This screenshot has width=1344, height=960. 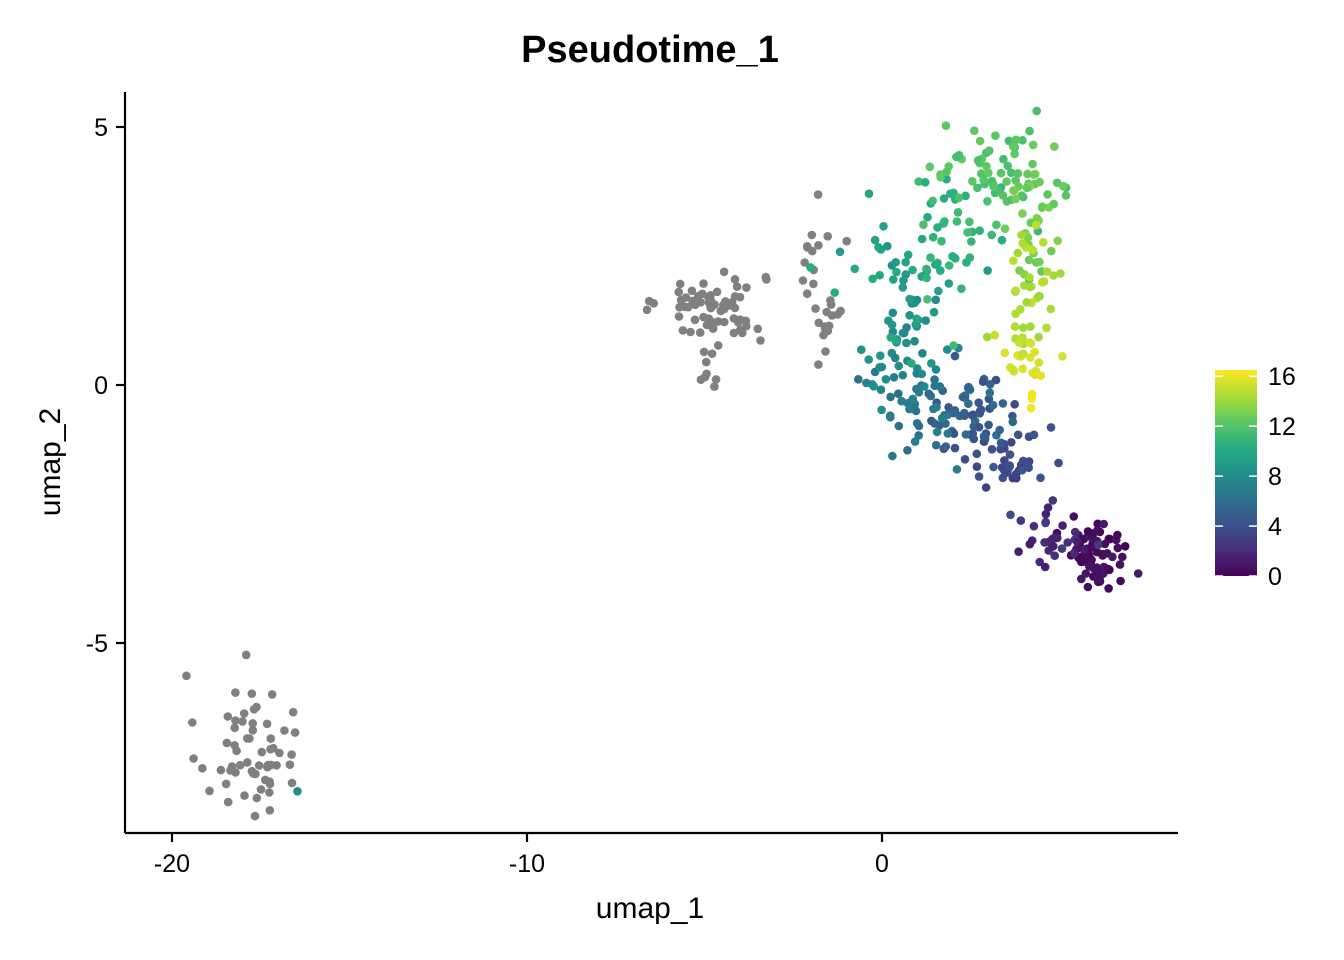 I want to click on legend-ticks: 16 12 8 4 0, so click(x=1255, y=477).